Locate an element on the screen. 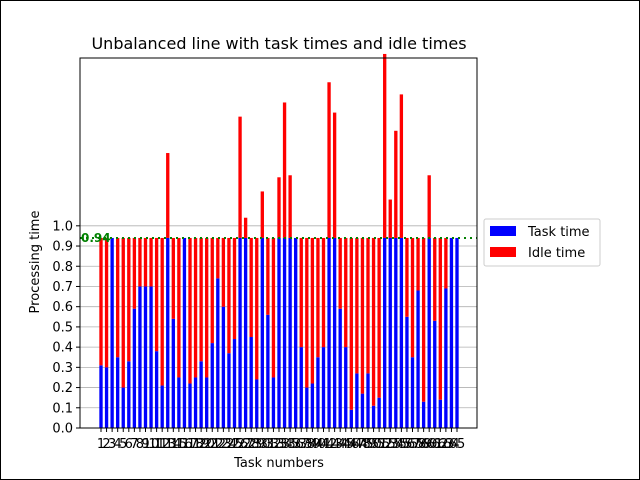  x-tick-label: 27 is located at coordinates (245, 444).